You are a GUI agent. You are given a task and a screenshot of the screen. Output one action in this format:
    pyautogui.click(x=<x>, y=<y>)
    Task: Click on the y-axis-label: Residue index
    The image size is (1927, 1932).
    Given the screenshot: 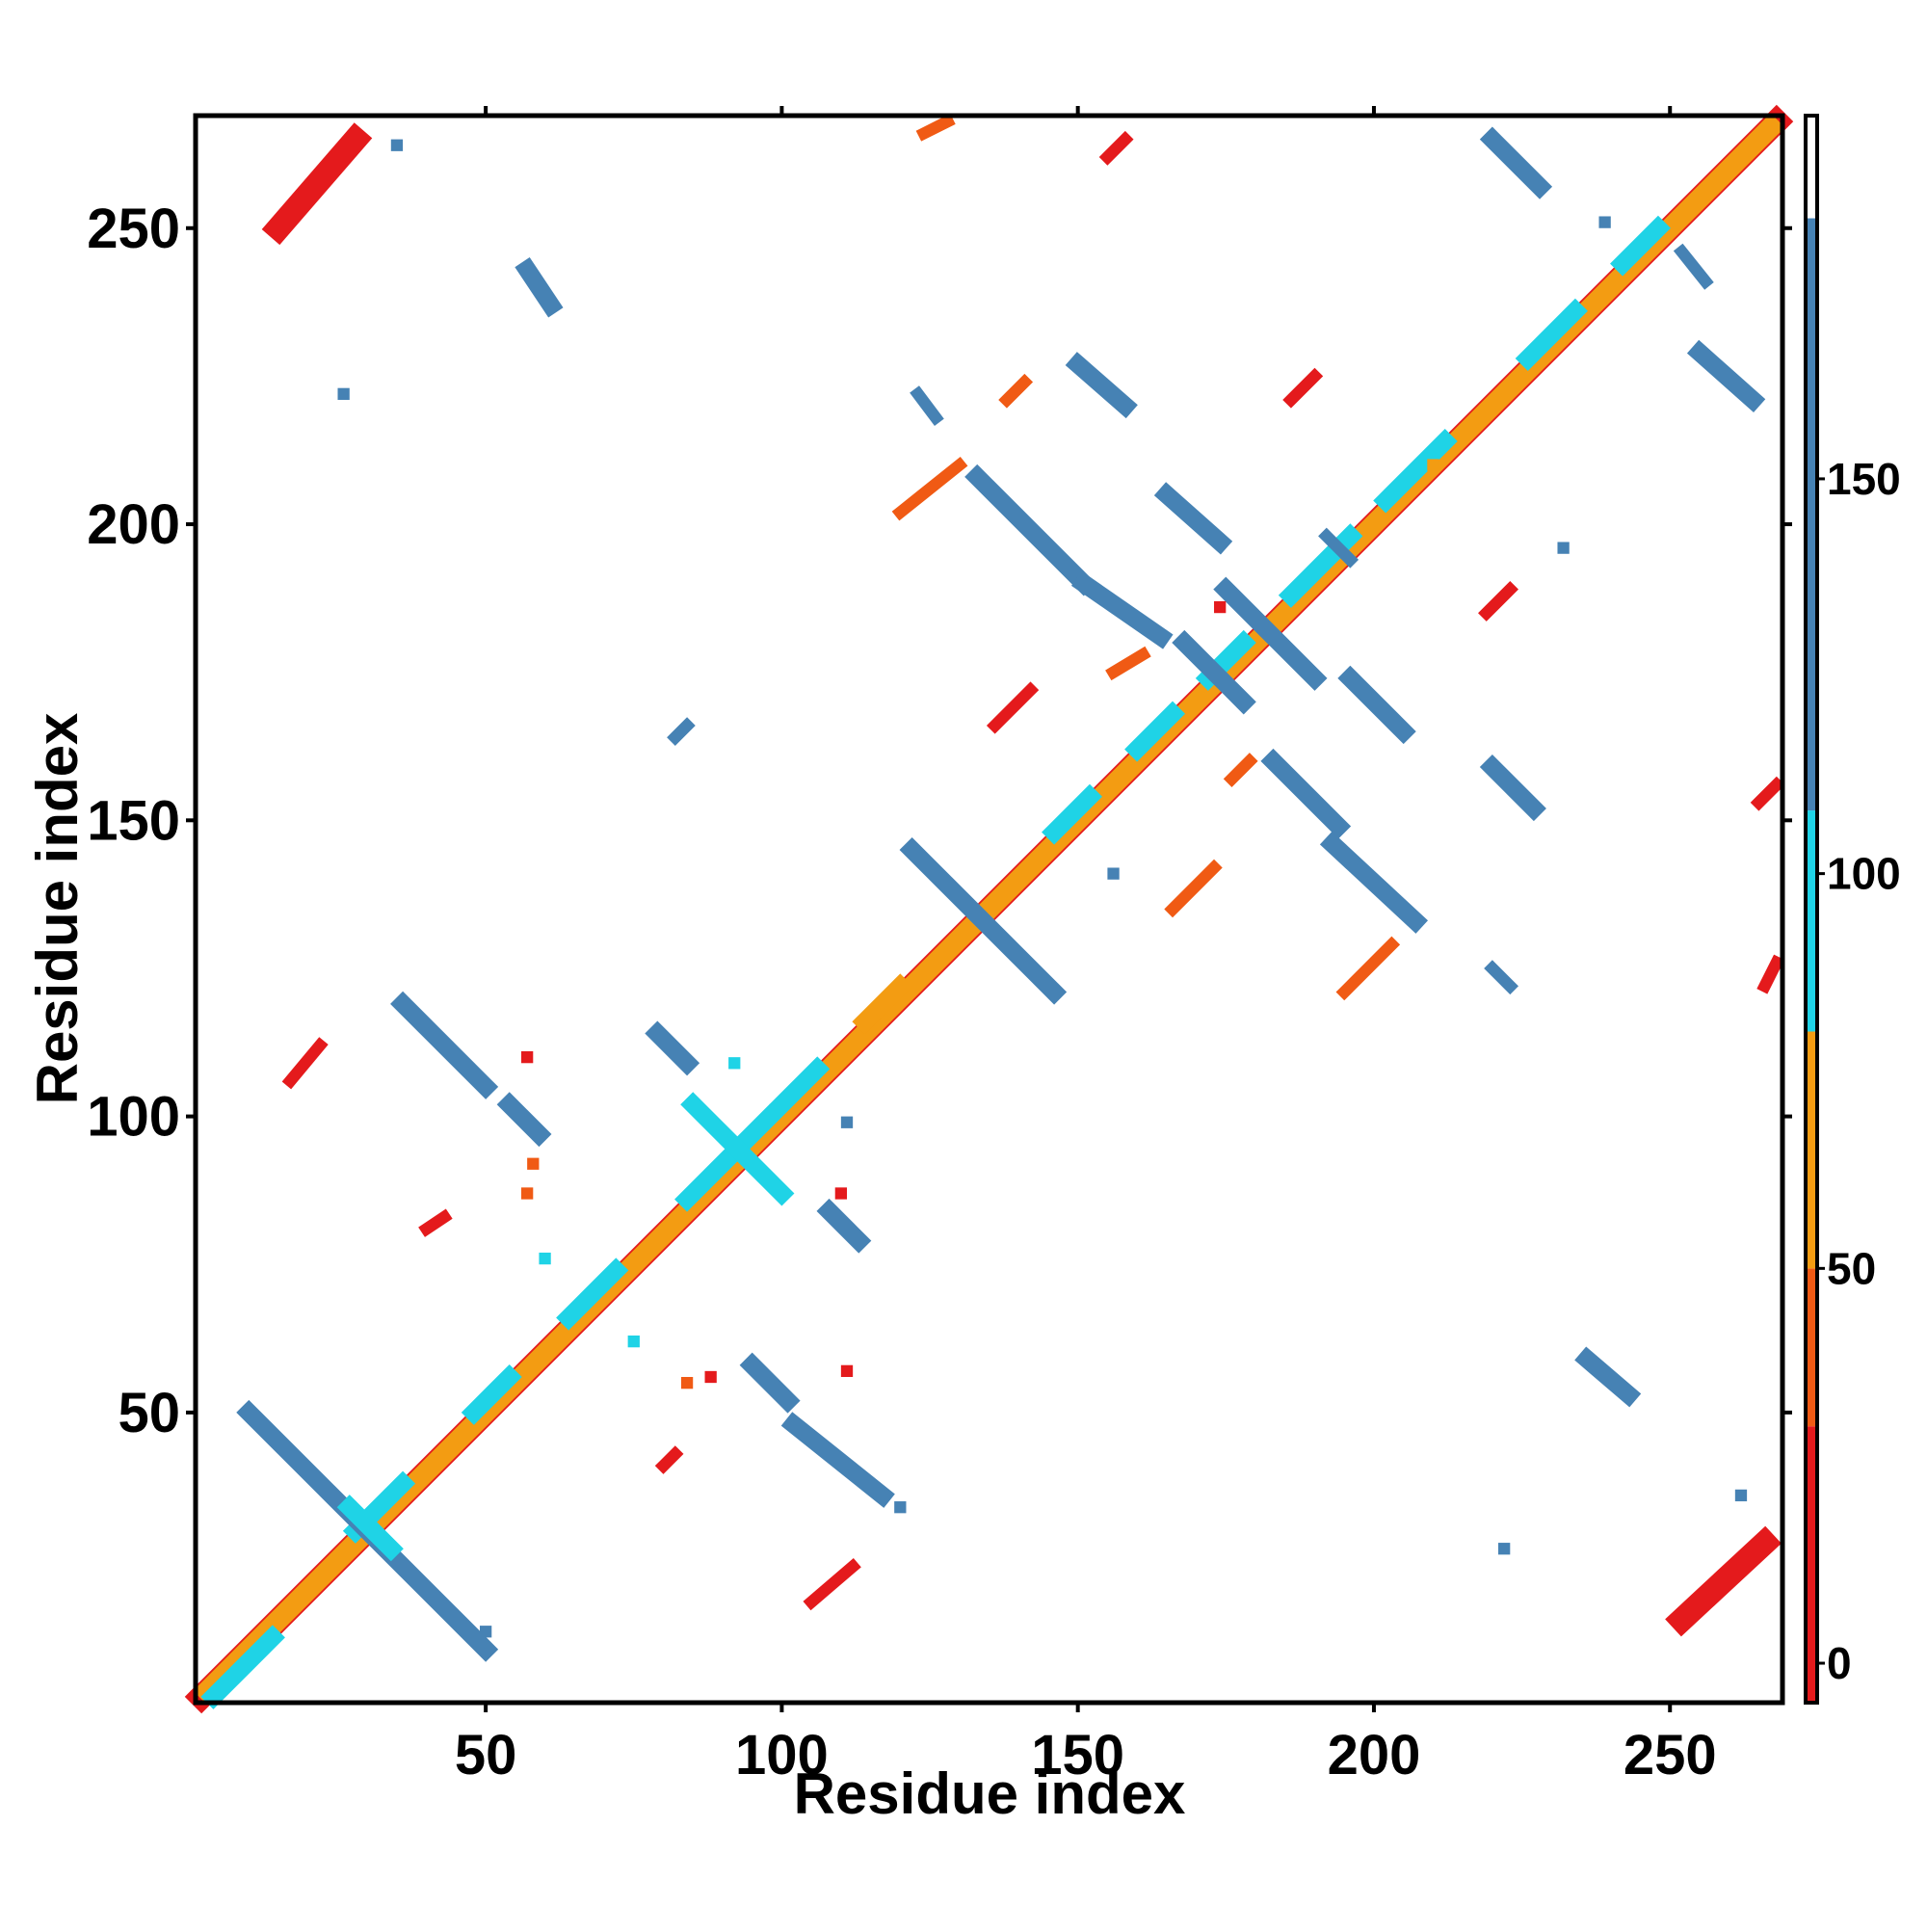 What is the action you would take?
    pyautogui.click(x=57, y=909)
    